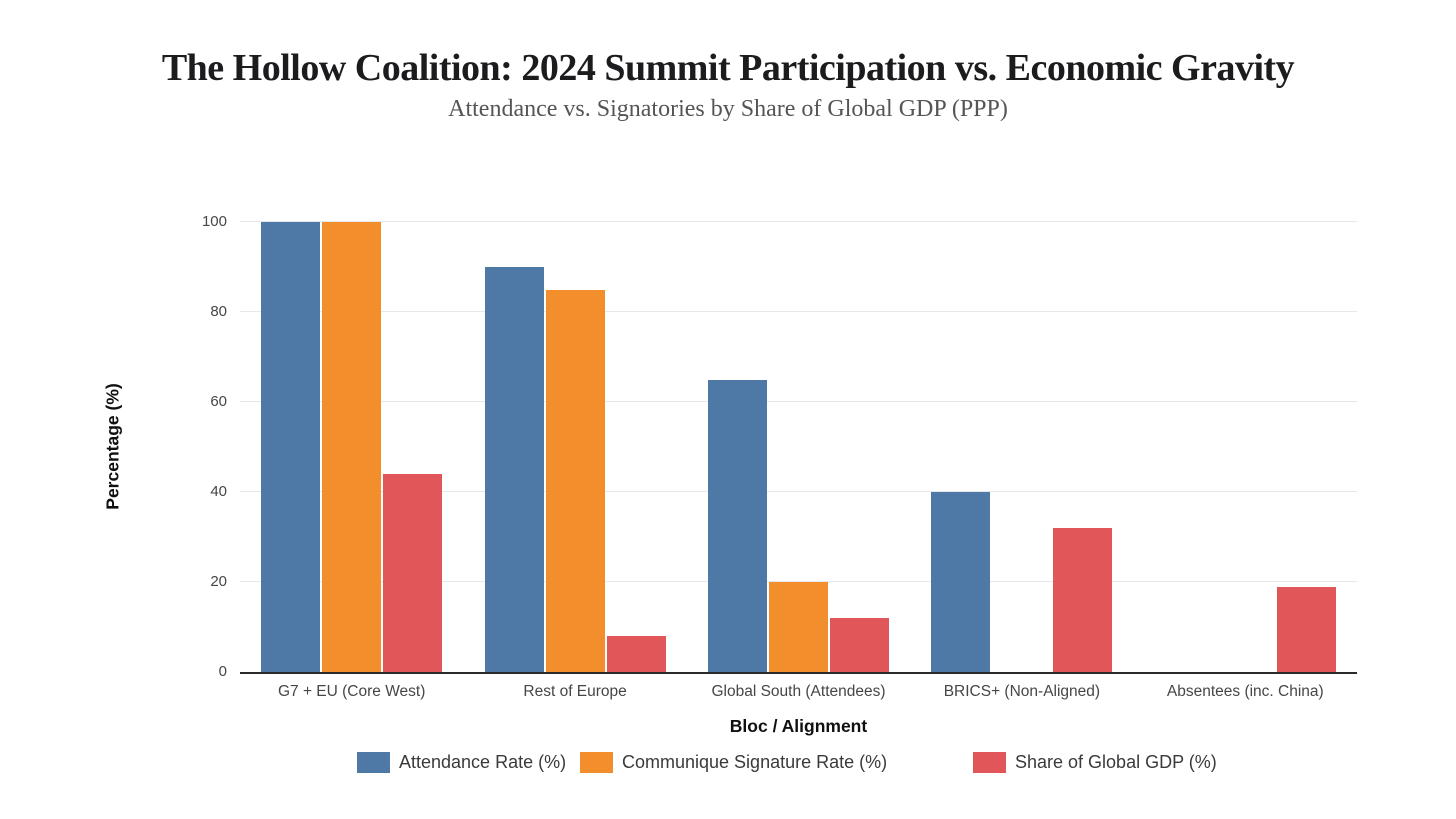  Describe the element at coordinates (575, 691) in the screenshot. I see `x-tick-label: Rest of Europe` at that location.